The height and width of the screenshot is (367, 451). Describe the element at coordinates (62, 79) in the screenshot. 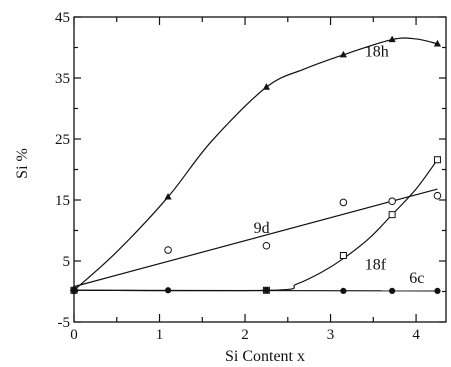

I see `y-tick-label: 35` at that location.